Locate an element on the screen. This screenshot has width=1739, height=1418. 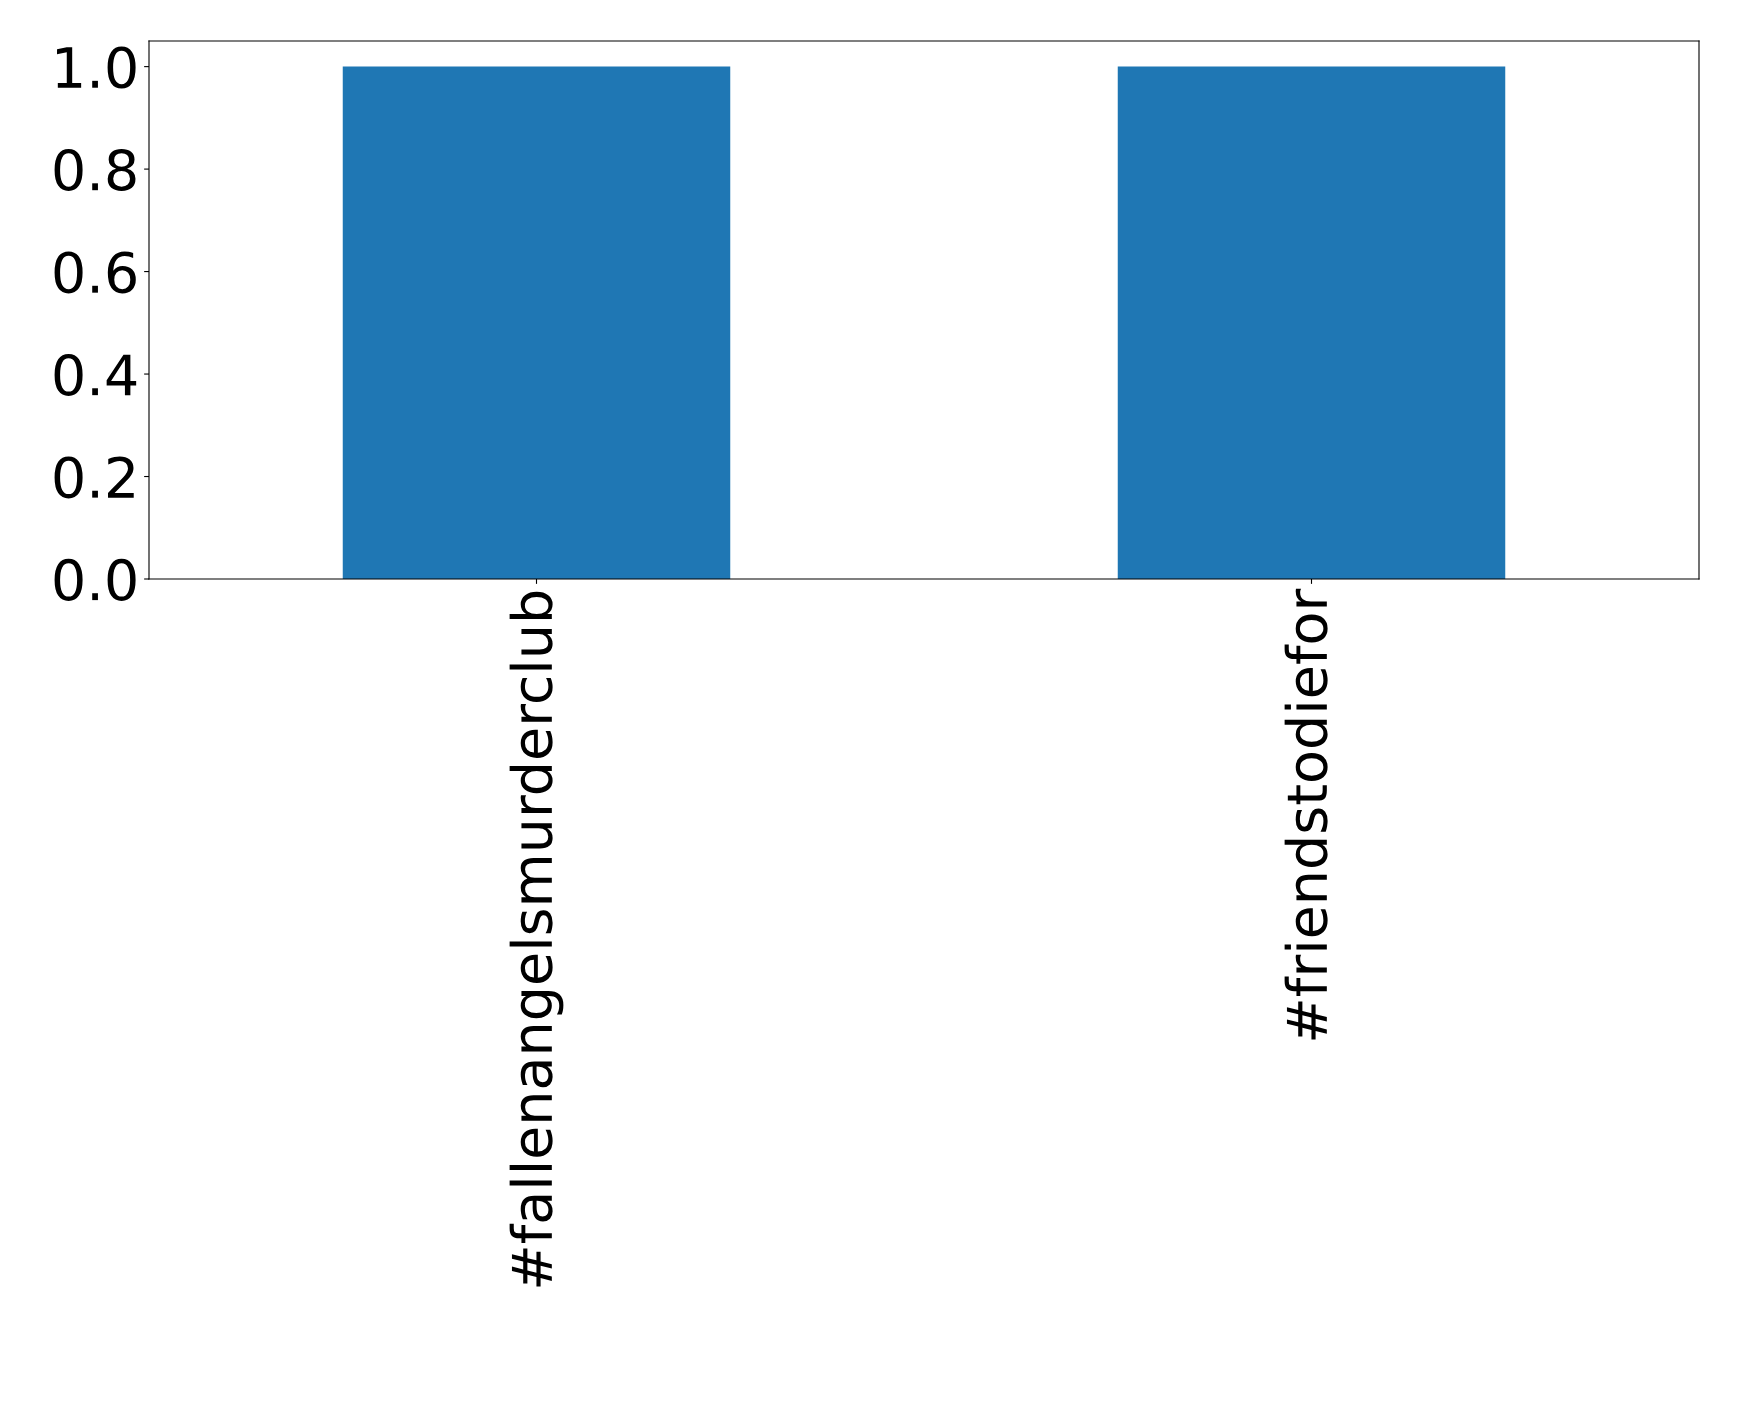
x-tick-label: #fallenangelsmurderclub is located at coordinates (536, 939).